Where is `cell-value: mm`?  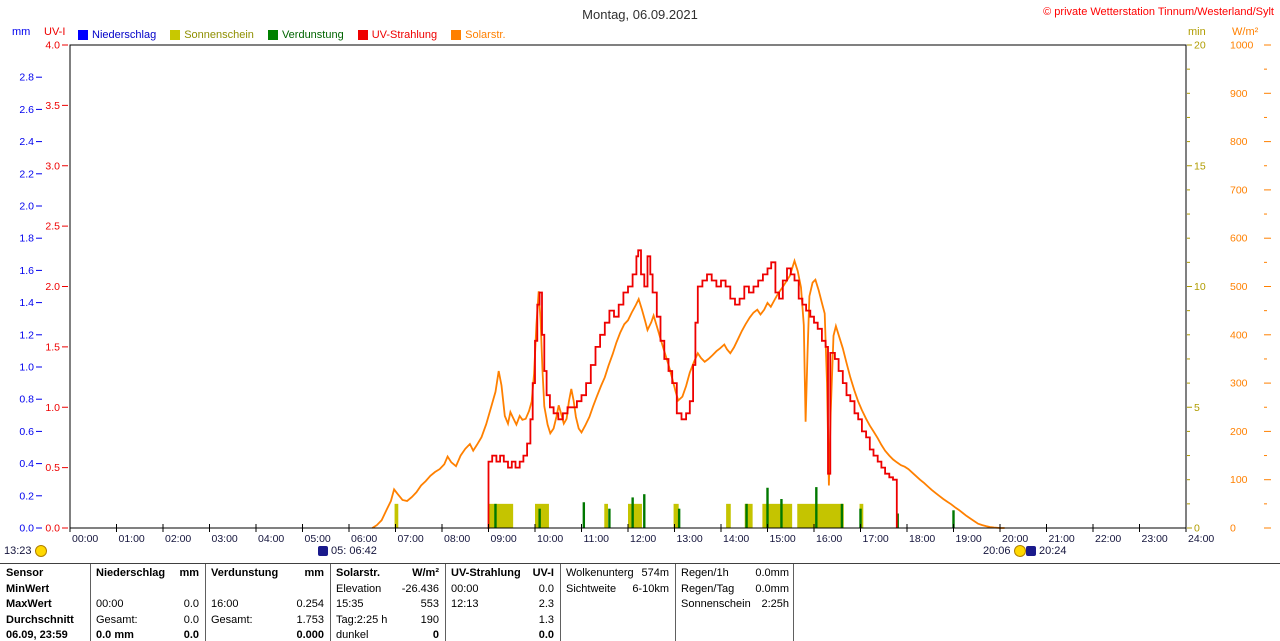
cell-value: mm is located at coordinates (314, 573).